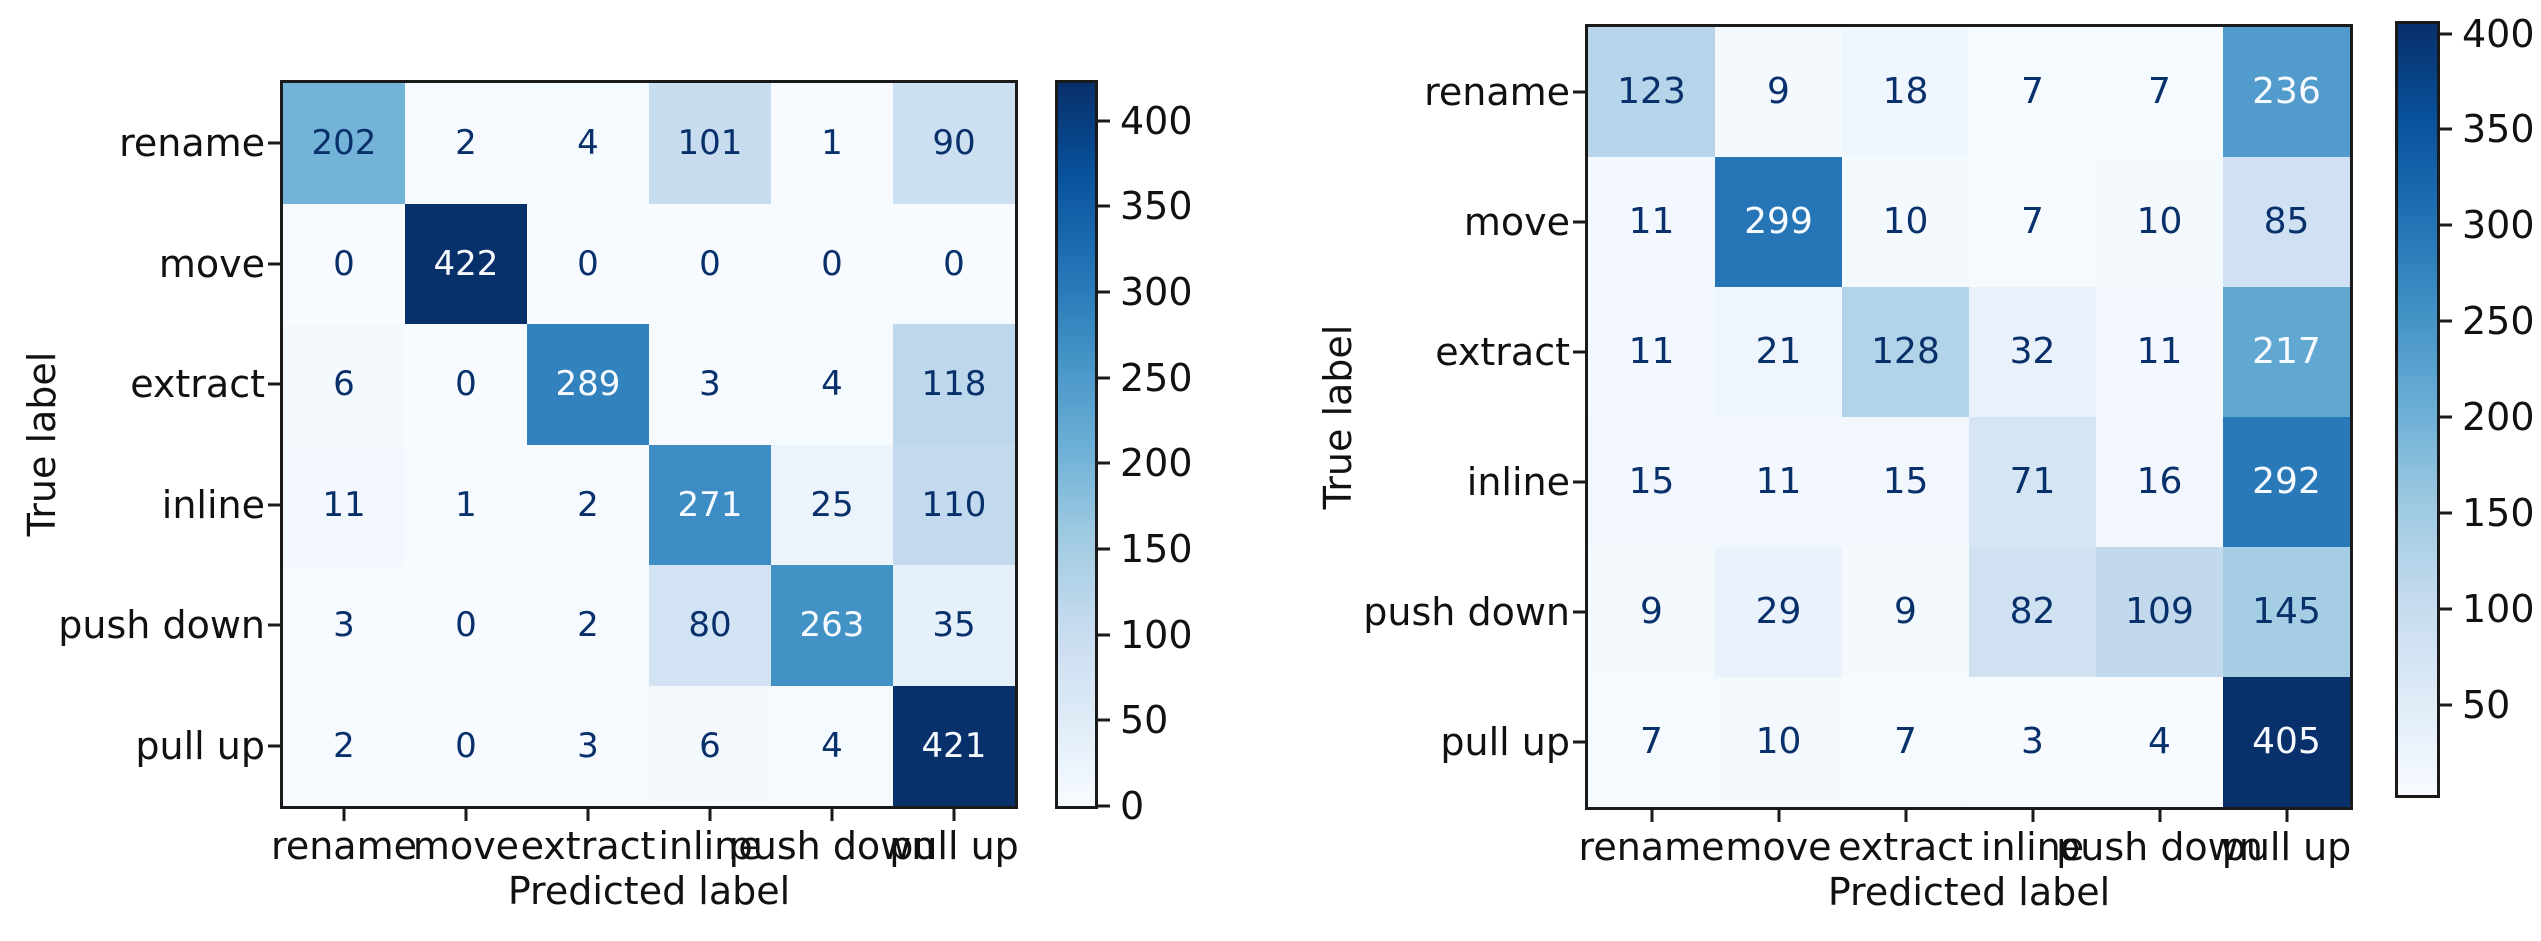 This screenshot has height=941, width=2541. I want to click on heatmap-cell: 15, so click(1905, 482).